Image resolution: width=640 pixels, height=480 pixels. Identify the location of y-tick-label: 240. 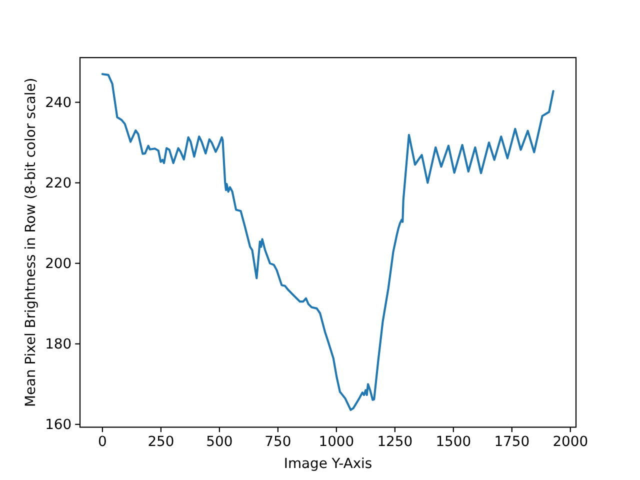
(58, 103).